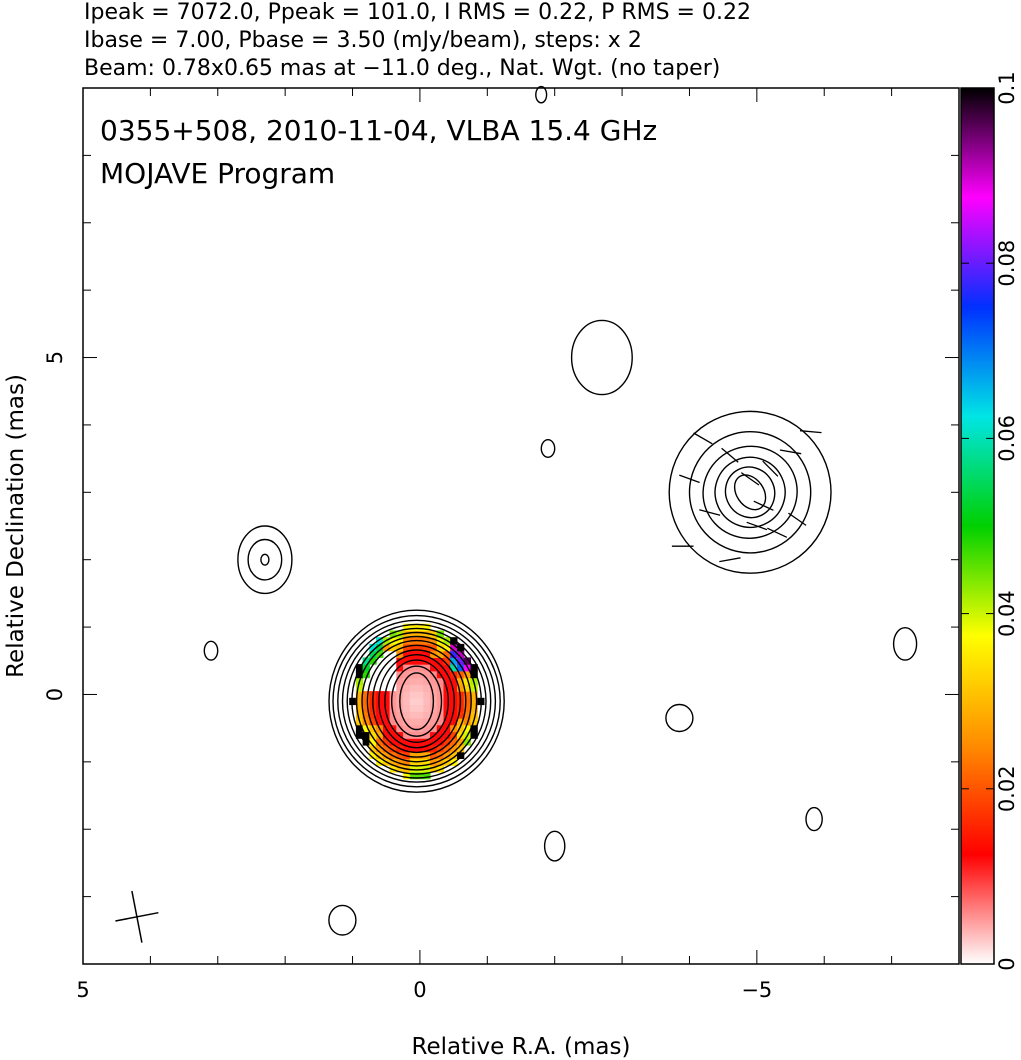  I want to click on x-axis-label: Relative R.A. (mas), so click(521, 1047).